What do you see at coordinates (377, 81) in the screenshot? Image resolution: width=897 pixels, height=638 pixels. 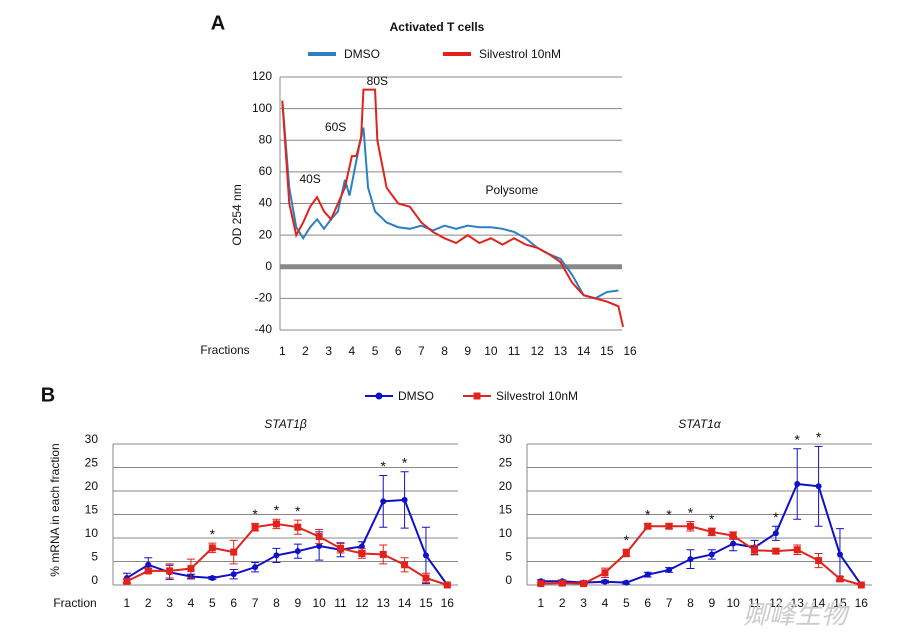 I see `annotation: 80S` at bounding box center [377, 81].